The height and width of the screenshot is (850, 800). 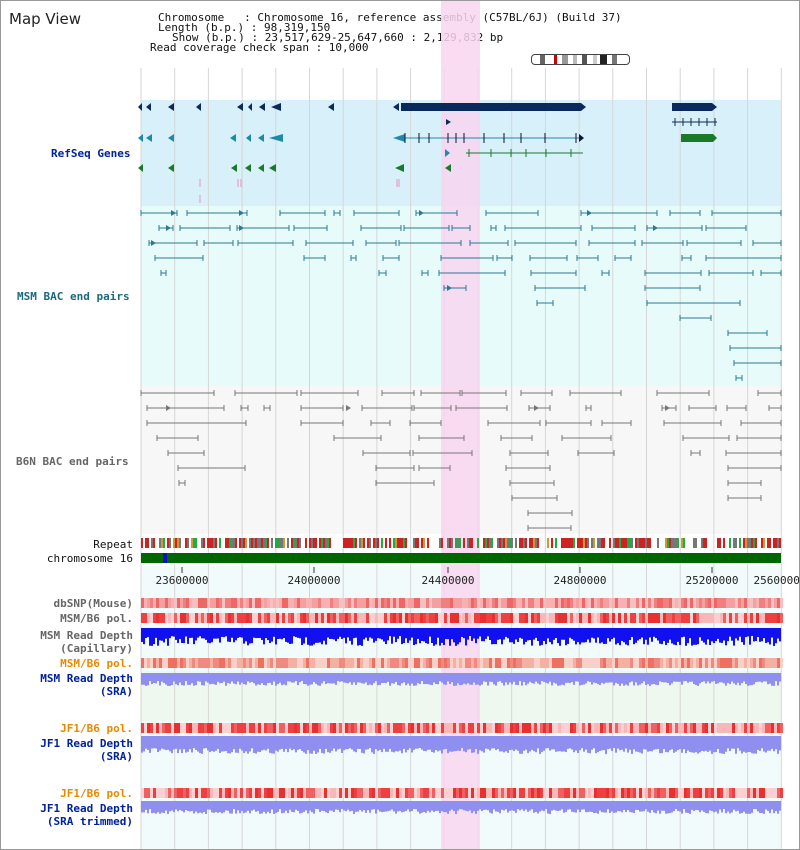 I want to click on refseq-track-label: RefSeq Genes, so click(x=91, y=153).